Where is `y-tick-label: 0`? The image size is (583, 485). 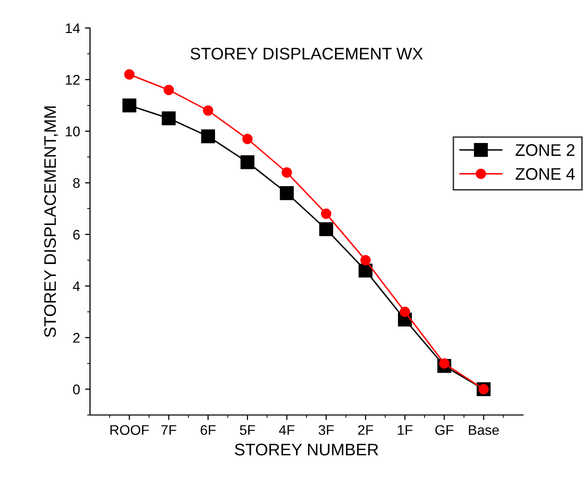
y-tick-label: 0 is located at coordinates (76, 389).